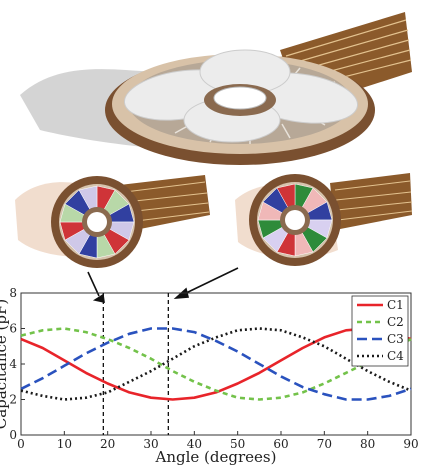  What do you see at coordinates (5, 364) in the screenshot?
I see `y-axis-title: Capacitance (pF)` at bounding box center [5, 364].